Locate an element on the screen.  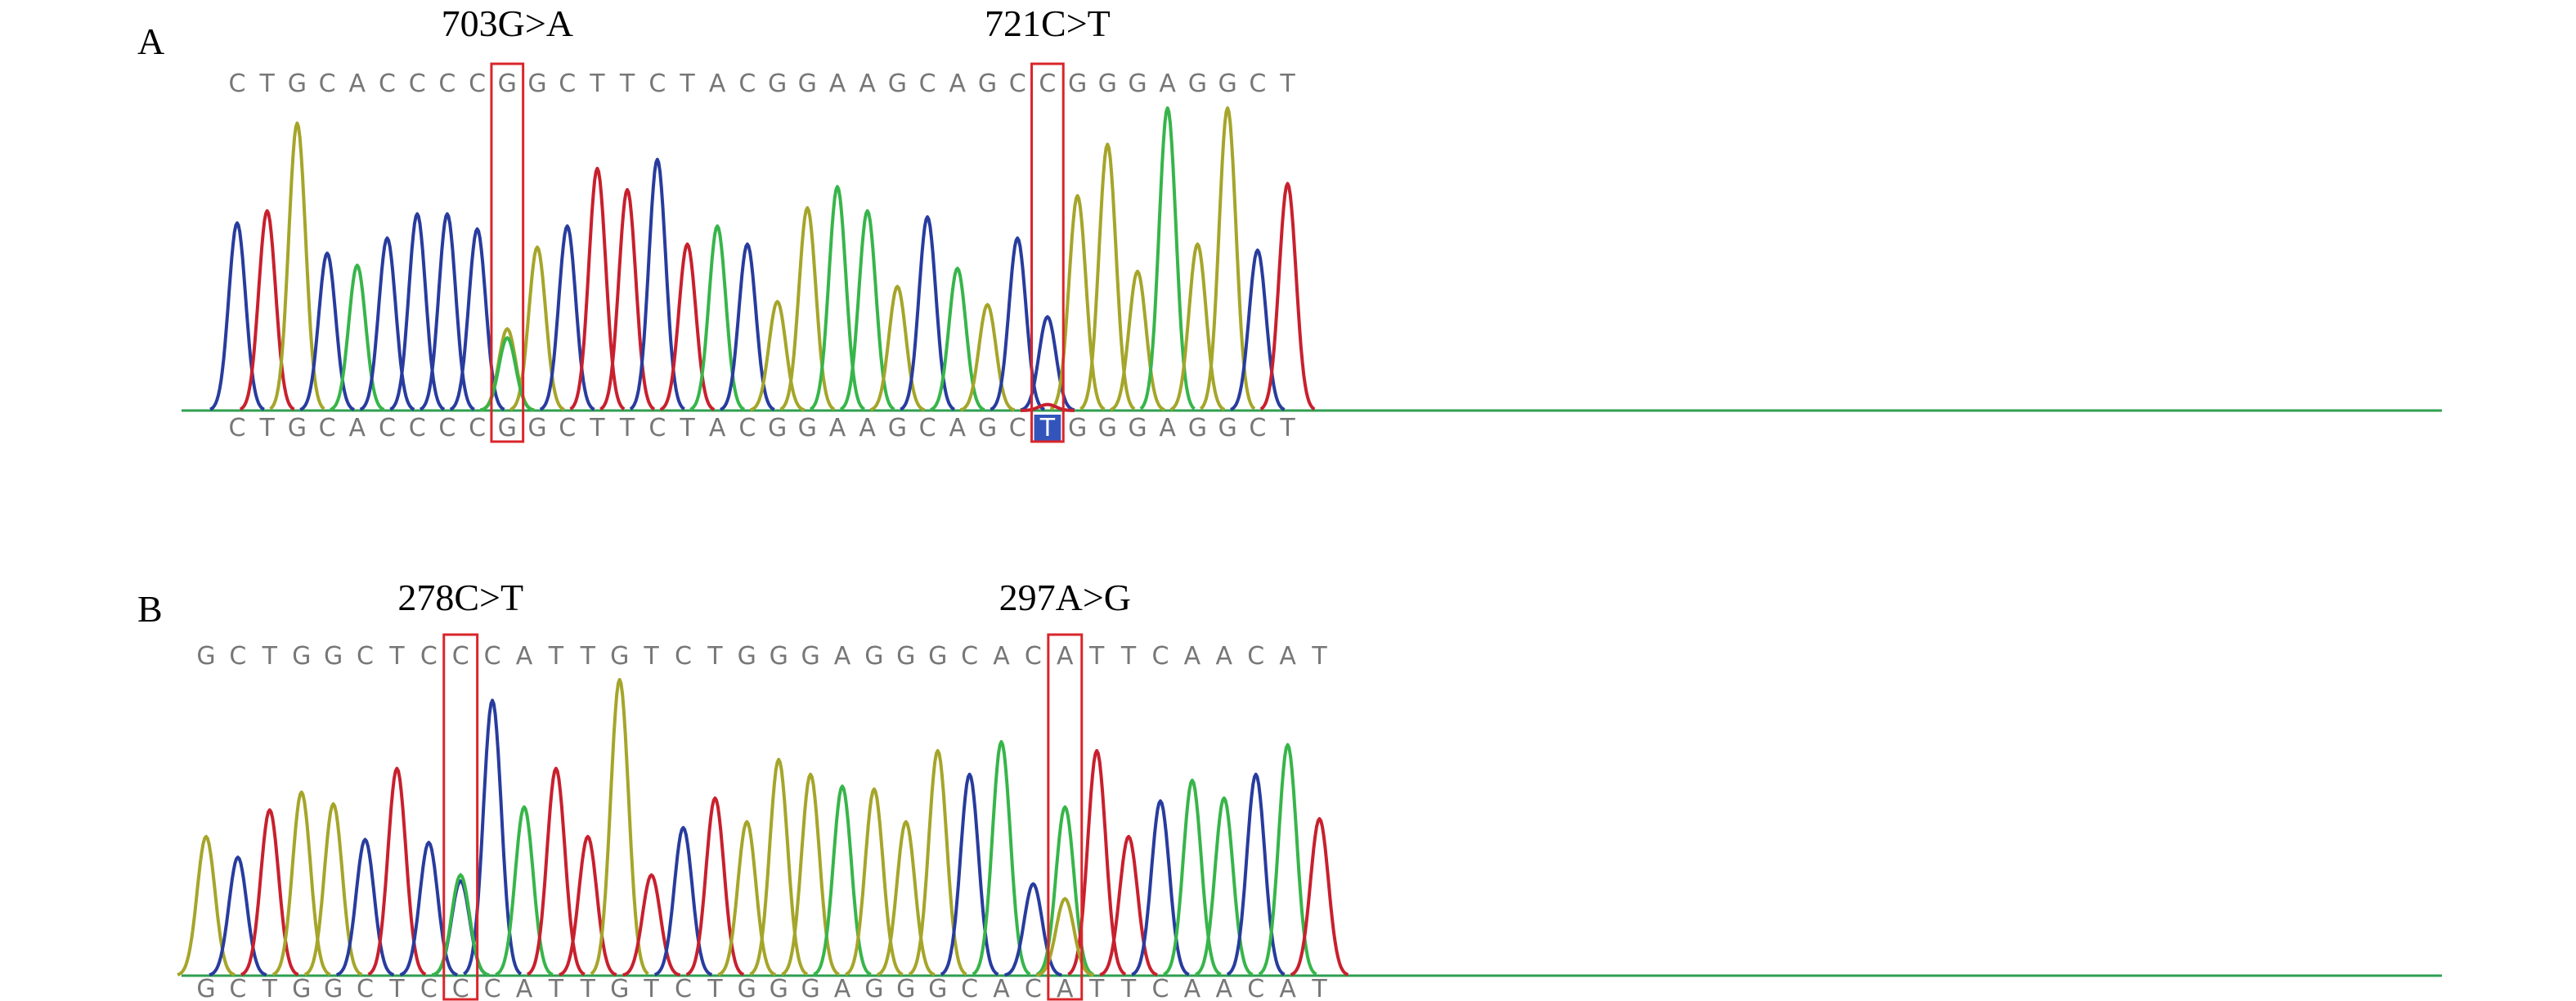
mutation-box is located at coordinates (460, 817).